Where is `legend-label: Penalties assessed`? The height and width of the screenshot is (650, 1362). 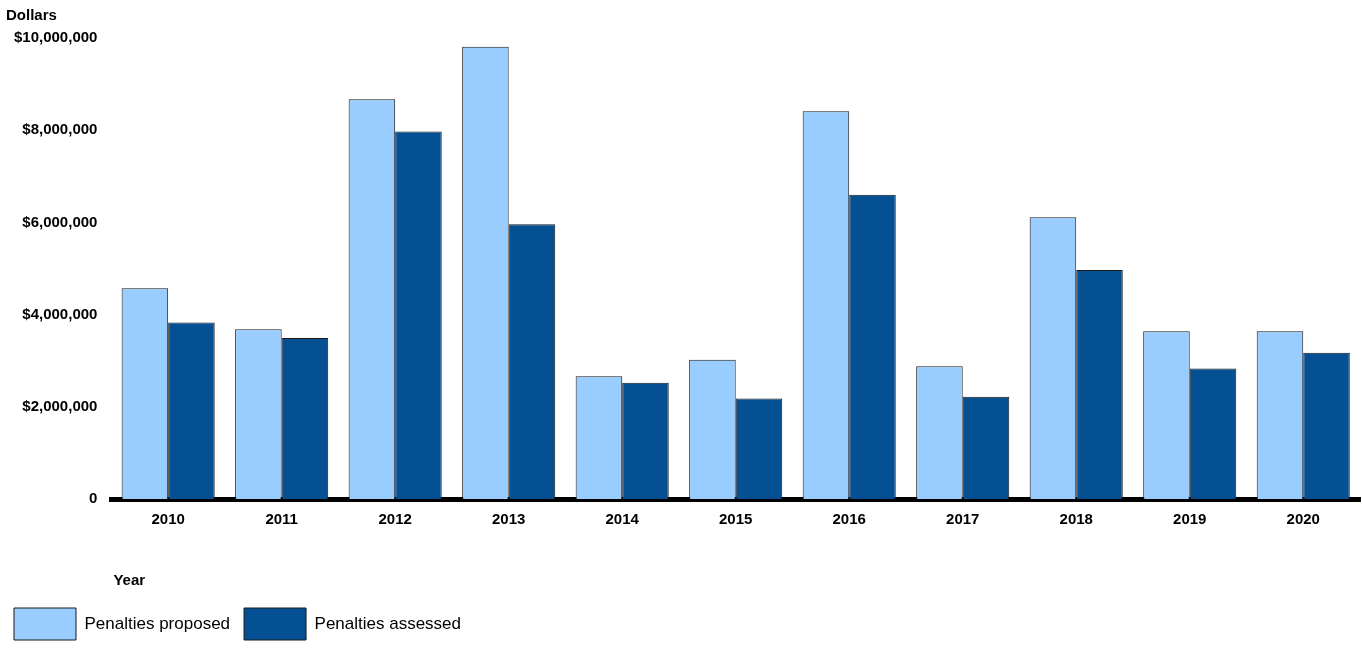
legend-label: Penalties assessed is located at coordinates (388, 623).